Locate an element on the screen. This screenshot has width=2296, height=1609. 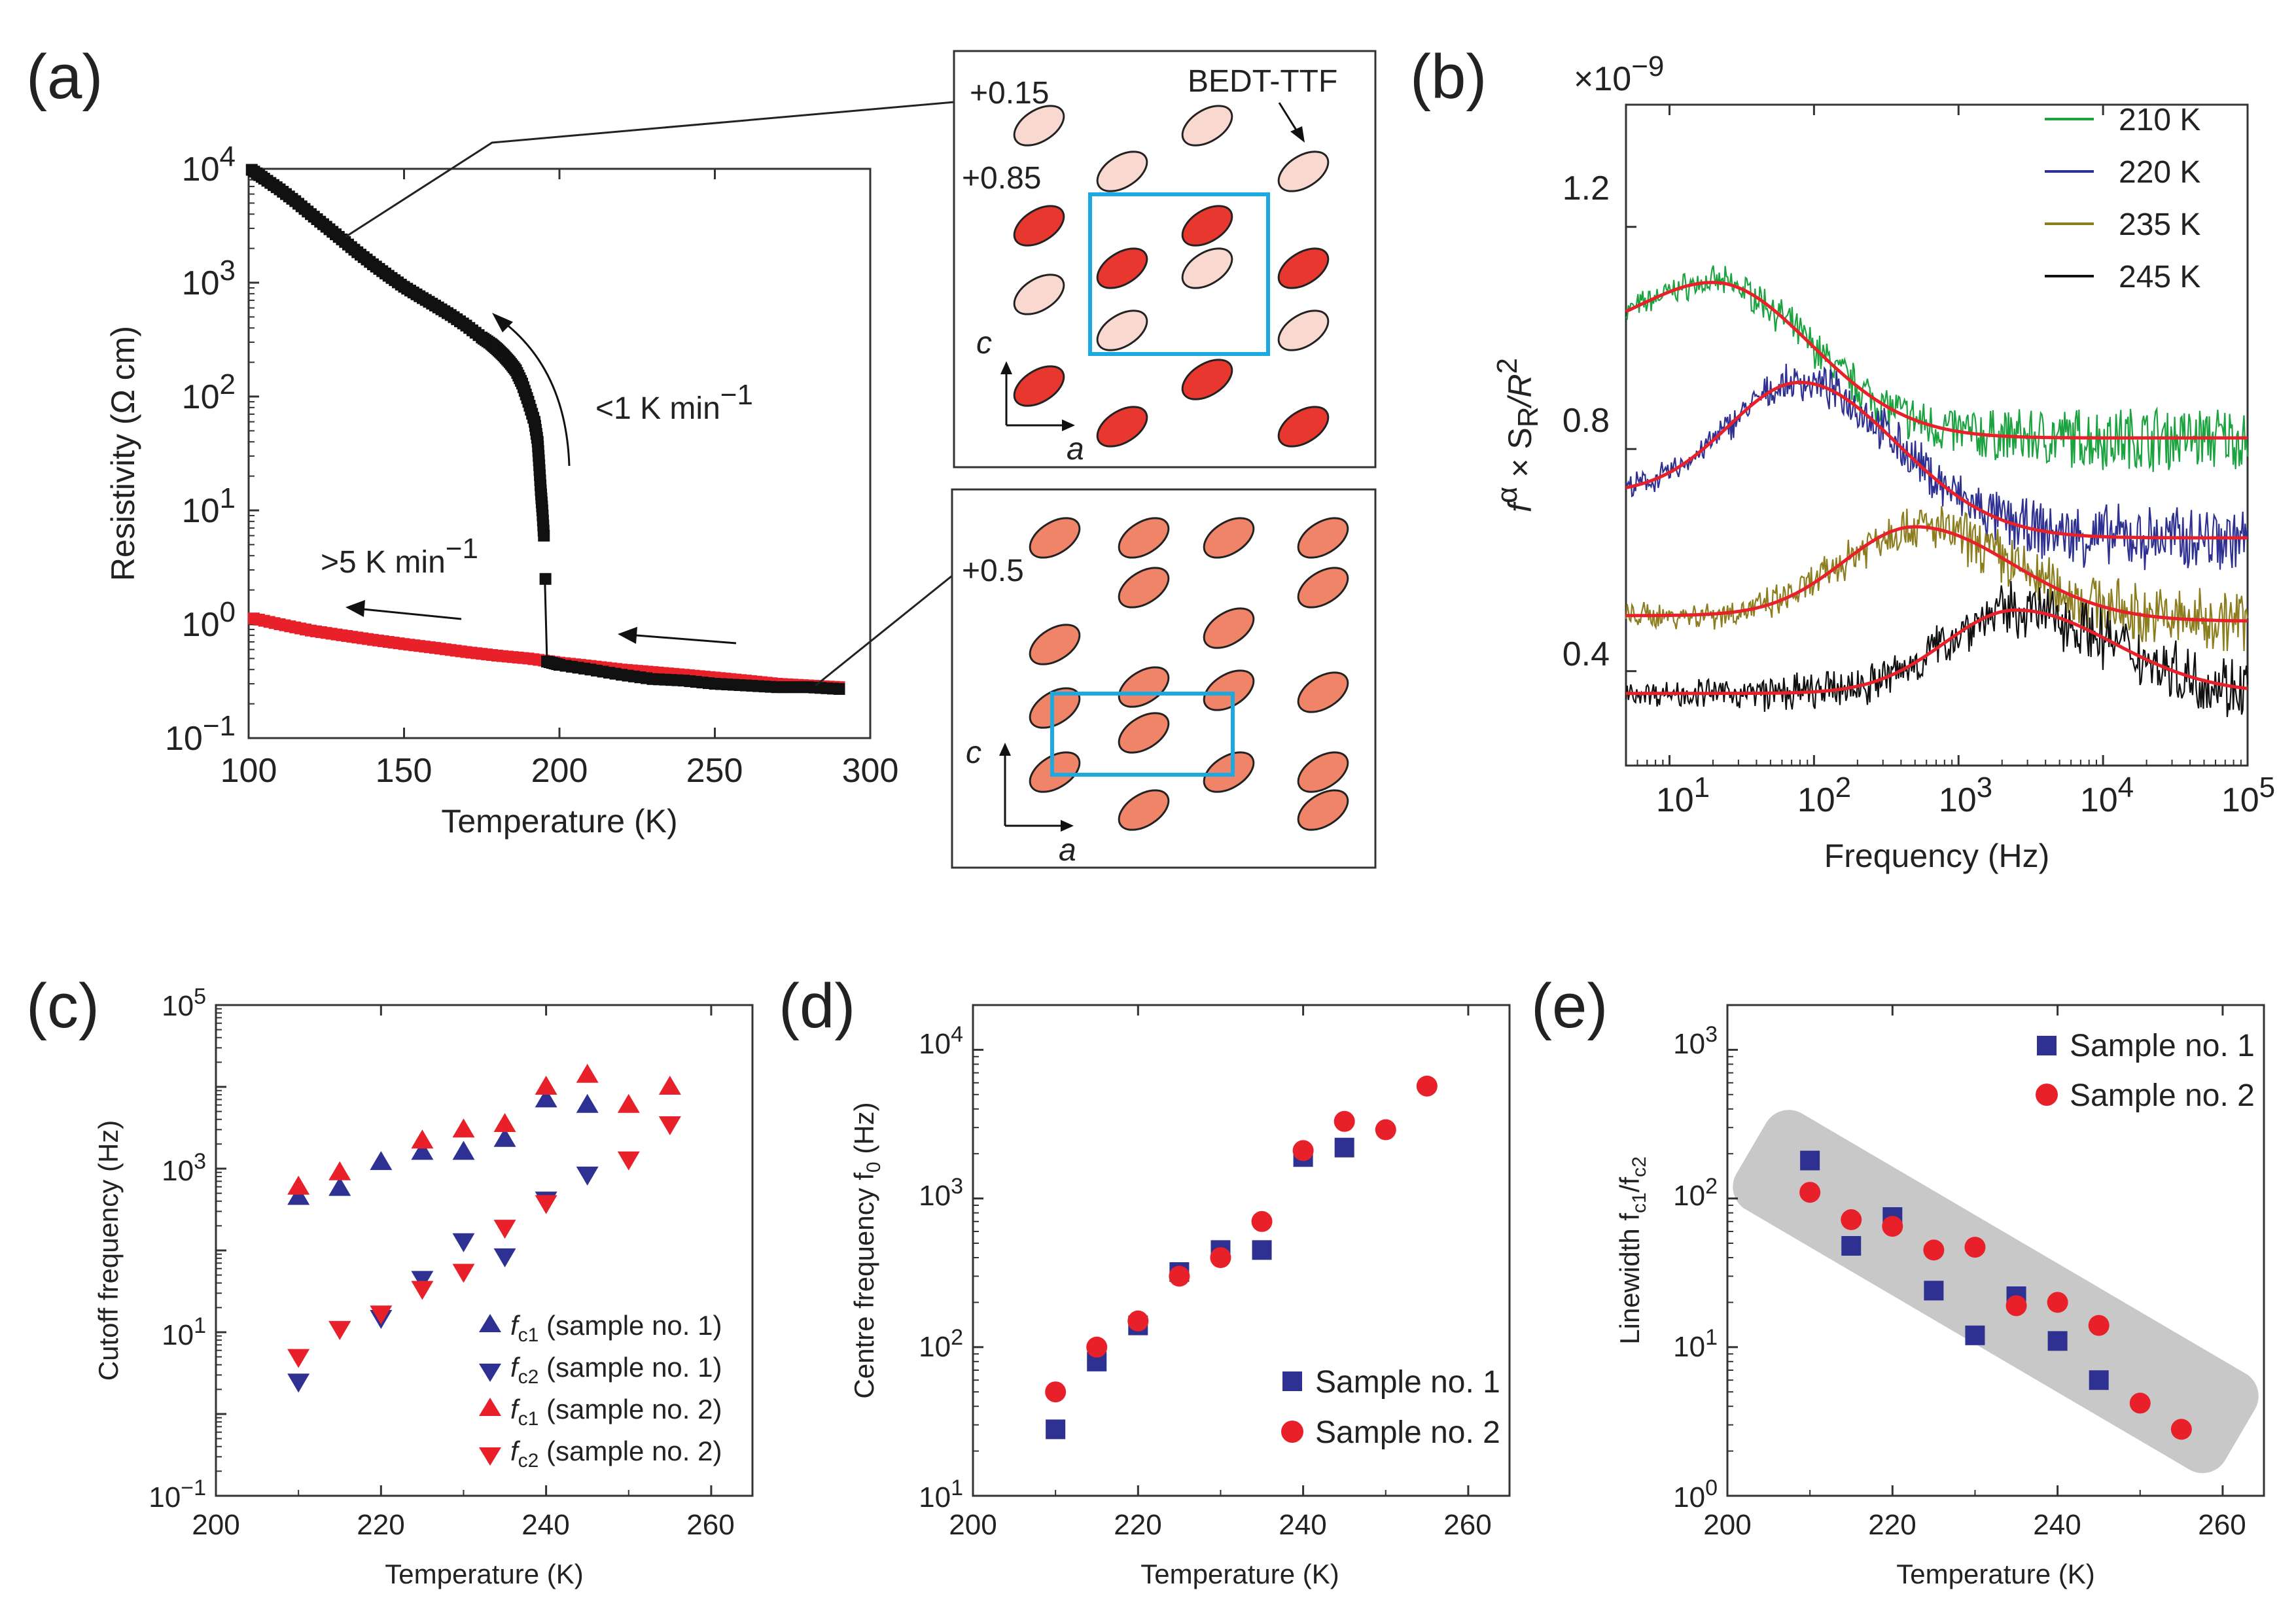
legend-d-sample-1: Sample no. 1 is located at coordinates (1408, 1382).